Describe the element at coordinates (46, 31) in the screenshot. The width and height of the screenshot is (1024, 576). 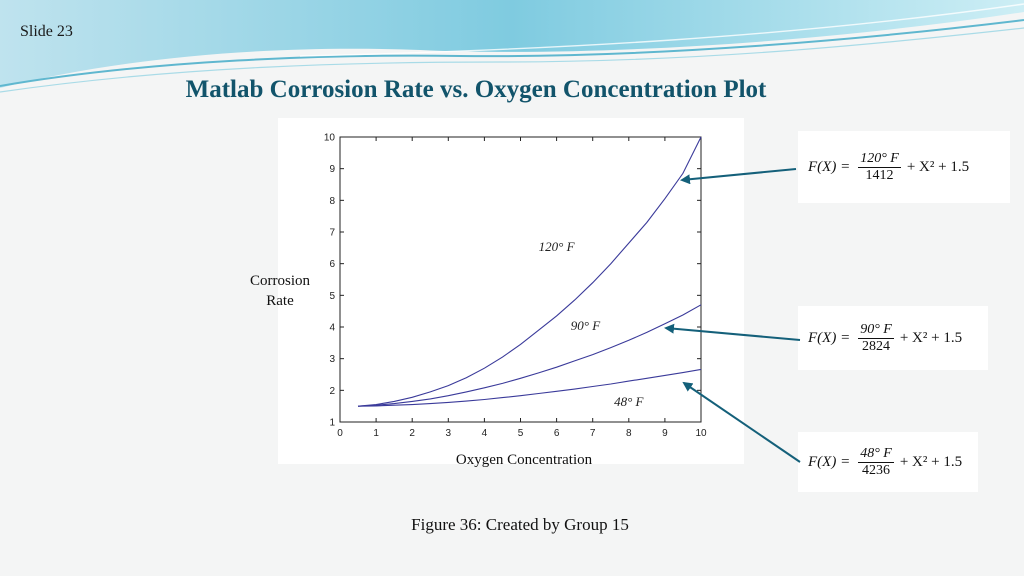
I see `slide-number: Slide 23` at that location.